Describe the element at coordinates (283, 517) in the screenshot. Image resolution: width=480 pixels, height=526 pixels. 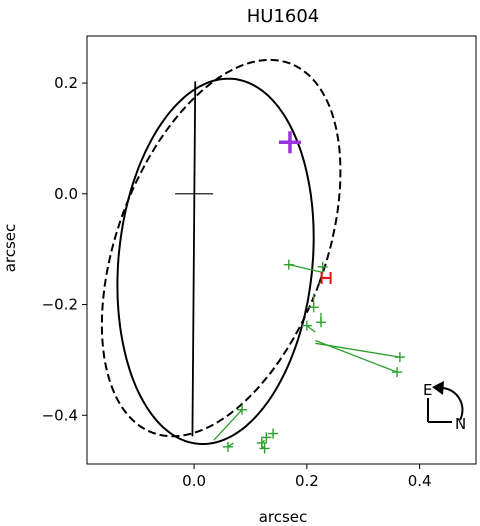
I see `x-axis-label: arcsec` at that location.